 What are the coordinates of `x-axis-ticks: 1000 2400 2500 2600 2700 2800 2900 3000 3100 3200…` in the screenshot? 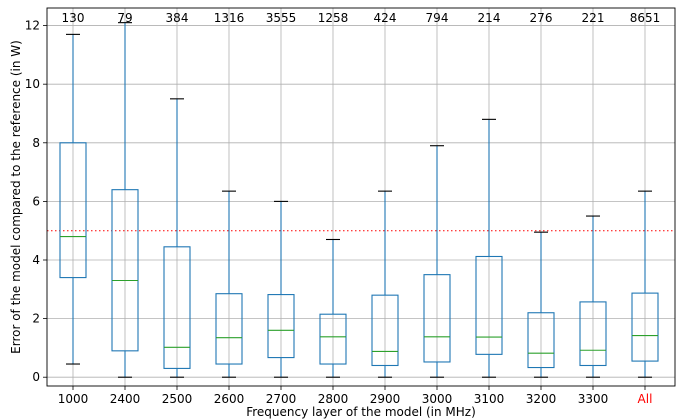 It's located at (355, 396).